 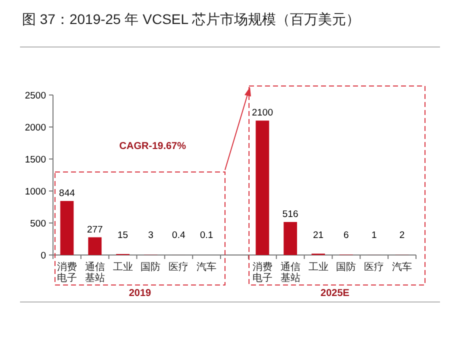 I want to click on data-label: 844, so click(x=67, y=193).